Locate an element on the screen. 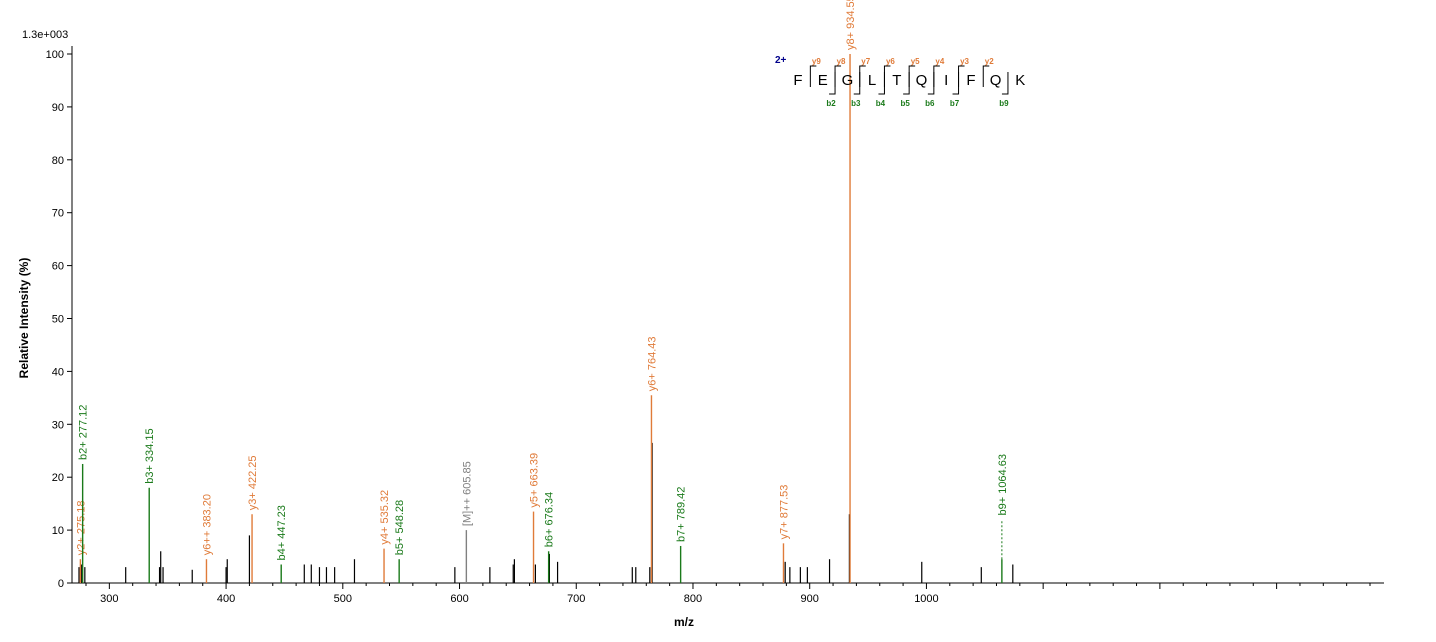  peak-label: [M]++ 605.85 is located at coordinates (467, 493).